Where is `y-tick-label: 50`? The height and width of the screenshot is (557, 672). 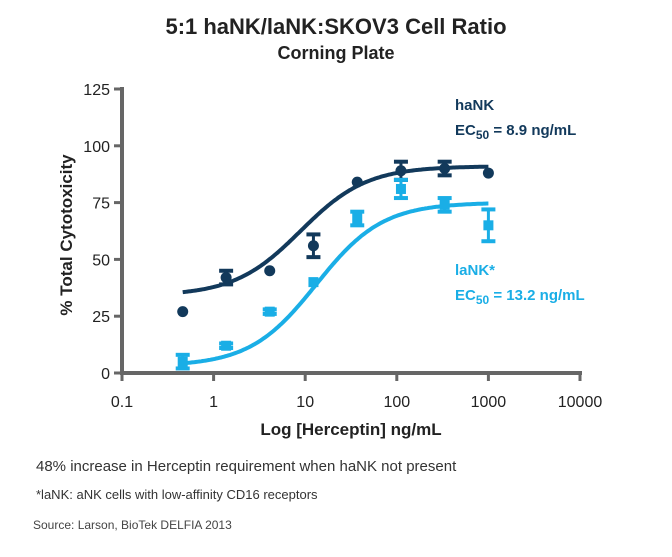 y-tick-label: 50 is located at coordinates (101, 260).